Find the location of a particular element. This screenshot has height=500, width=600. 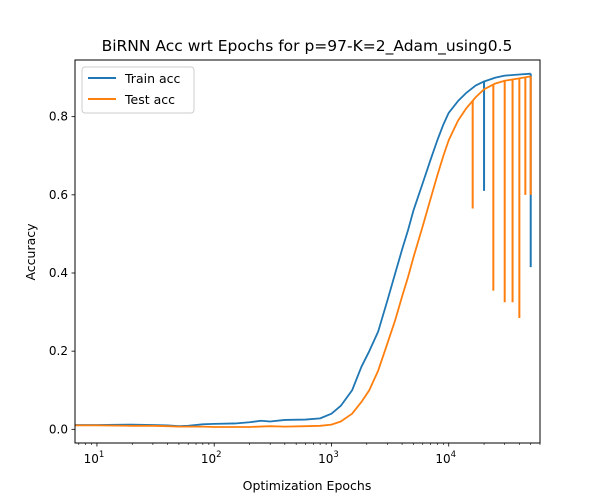

y-tick-label: 0.0 is located at coordinates (58, 429).